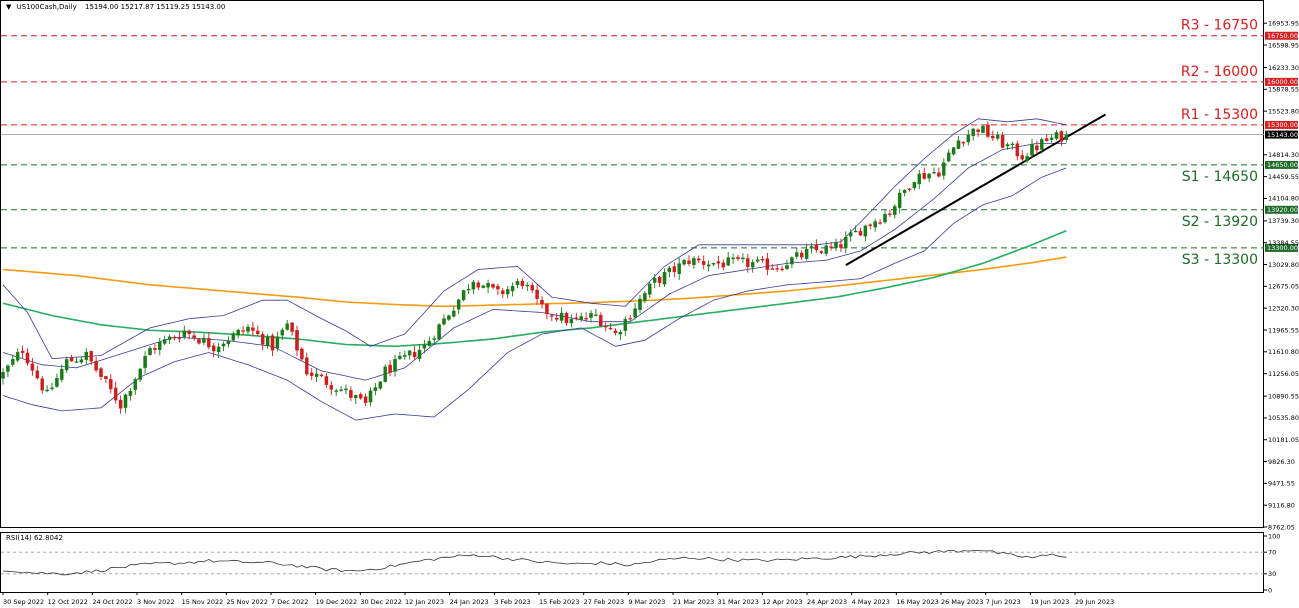 This screenshot has width=1299, height=608. What do you see at coordinates (1283, 330) in the screenshot?
I see `y-tick-label: 11965.55` at bounding box center [1283, 330].